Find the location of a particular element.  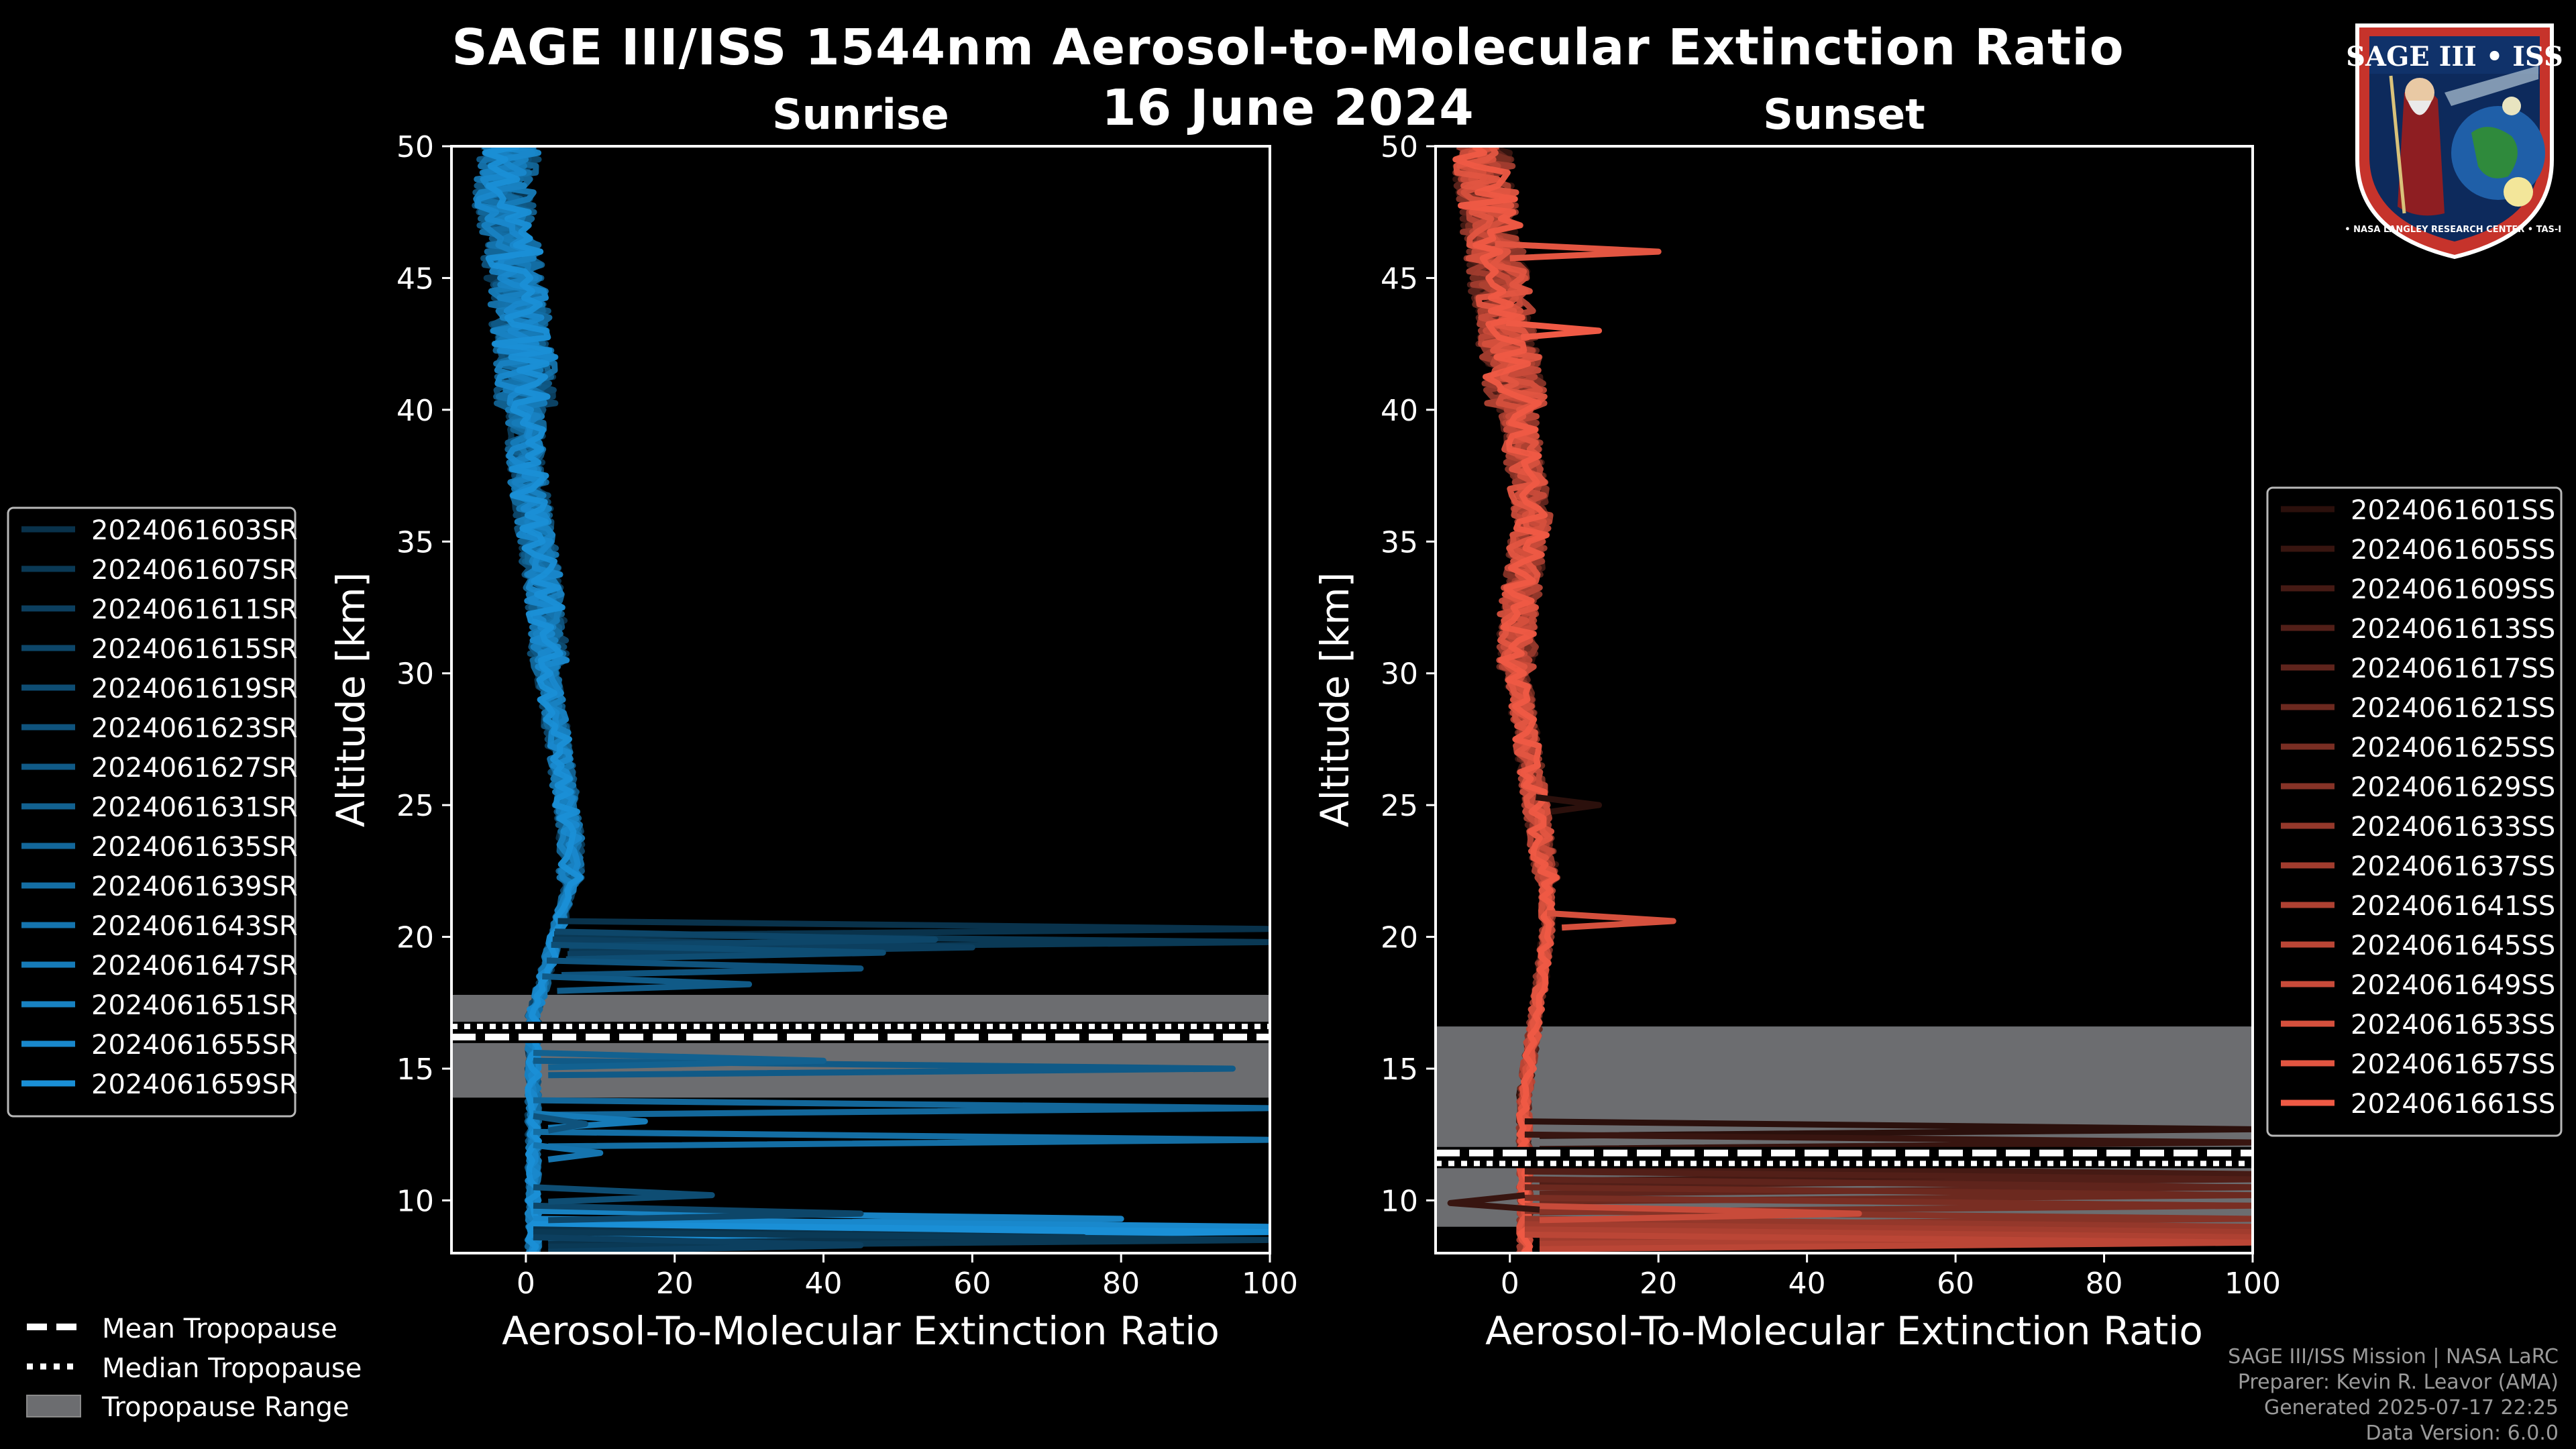

logo-text: SAGE III • ISS is located at coordinates (2454, 56).